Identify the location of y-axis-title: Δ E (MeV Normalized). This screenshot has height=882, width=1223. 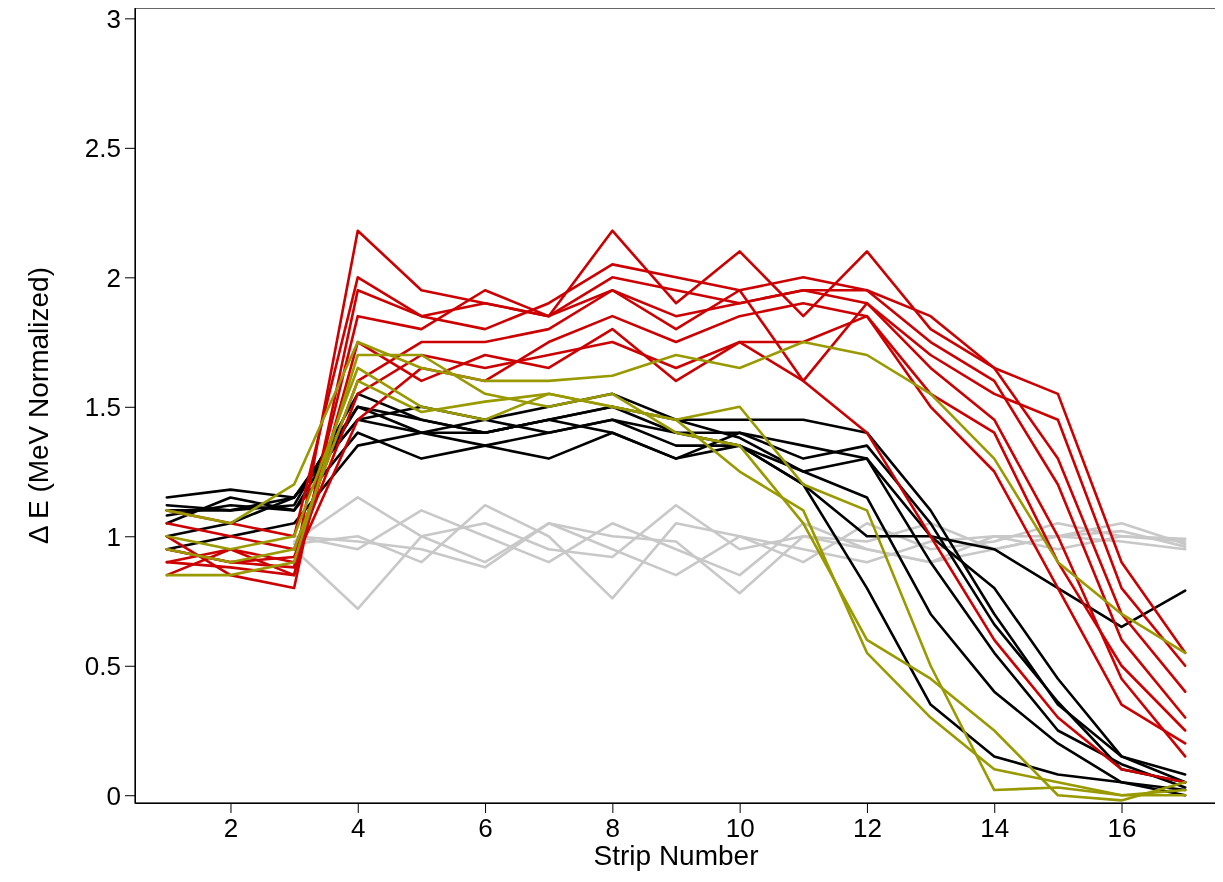
(38, 405).